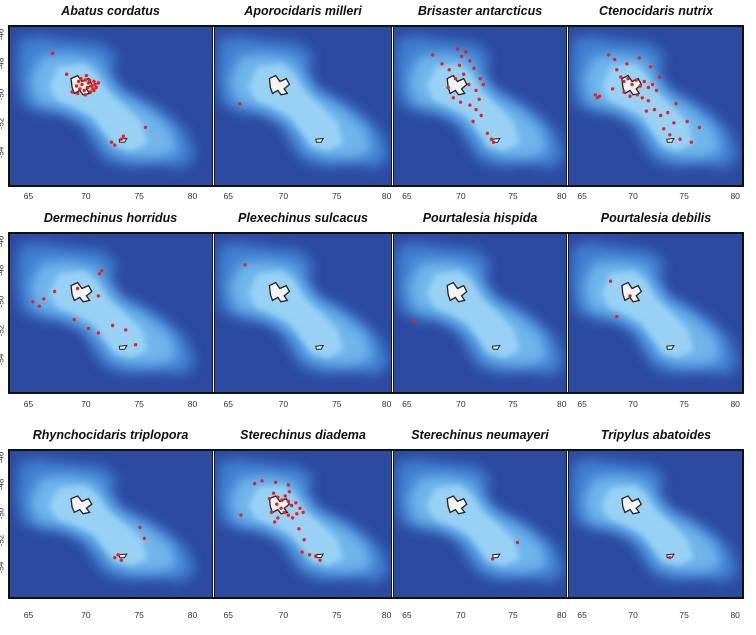 This screenshot has width=756, height=635. Describe the element at coordinates (110, 11) in the screenshot. I see `panel-title: Abatus cordatus` at that location.